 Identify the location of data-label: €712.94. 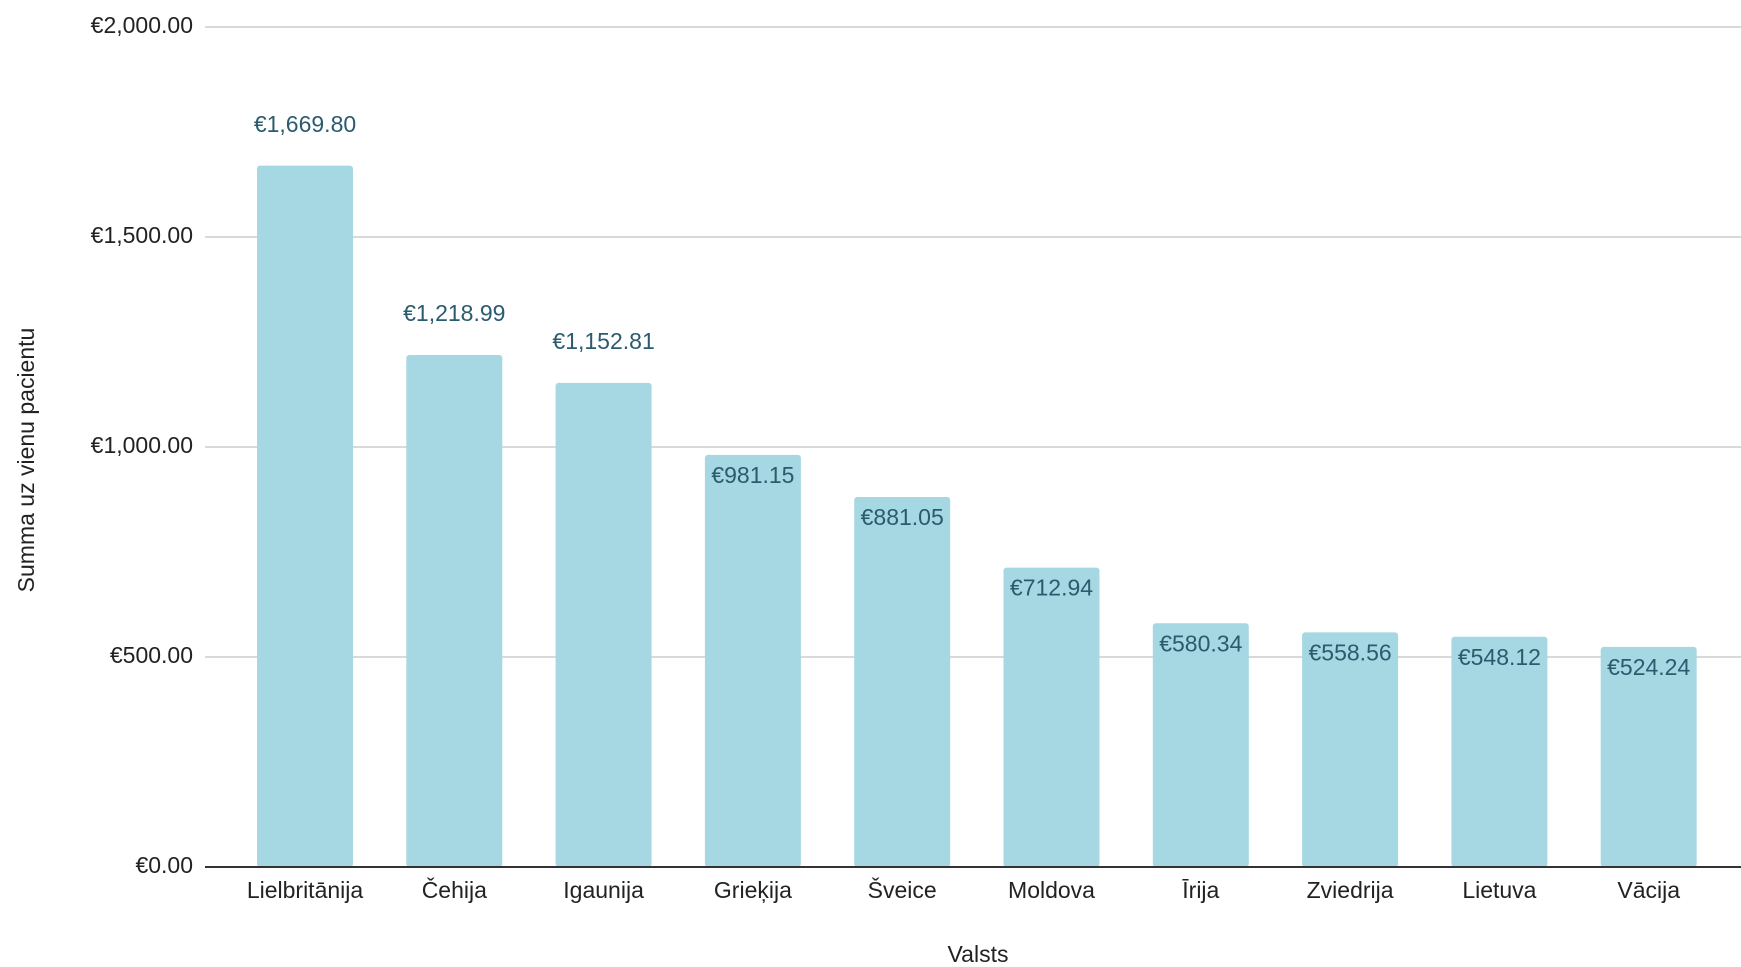
(1051, 588).